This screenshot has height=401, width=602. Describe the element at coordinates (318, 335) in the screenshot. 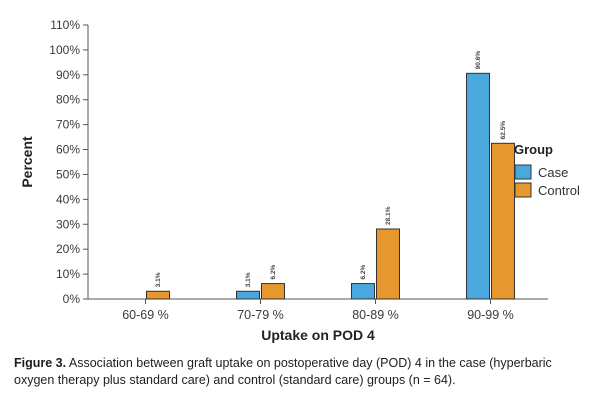

I see `x-axis-title: Uptake on POD 4` at that location.